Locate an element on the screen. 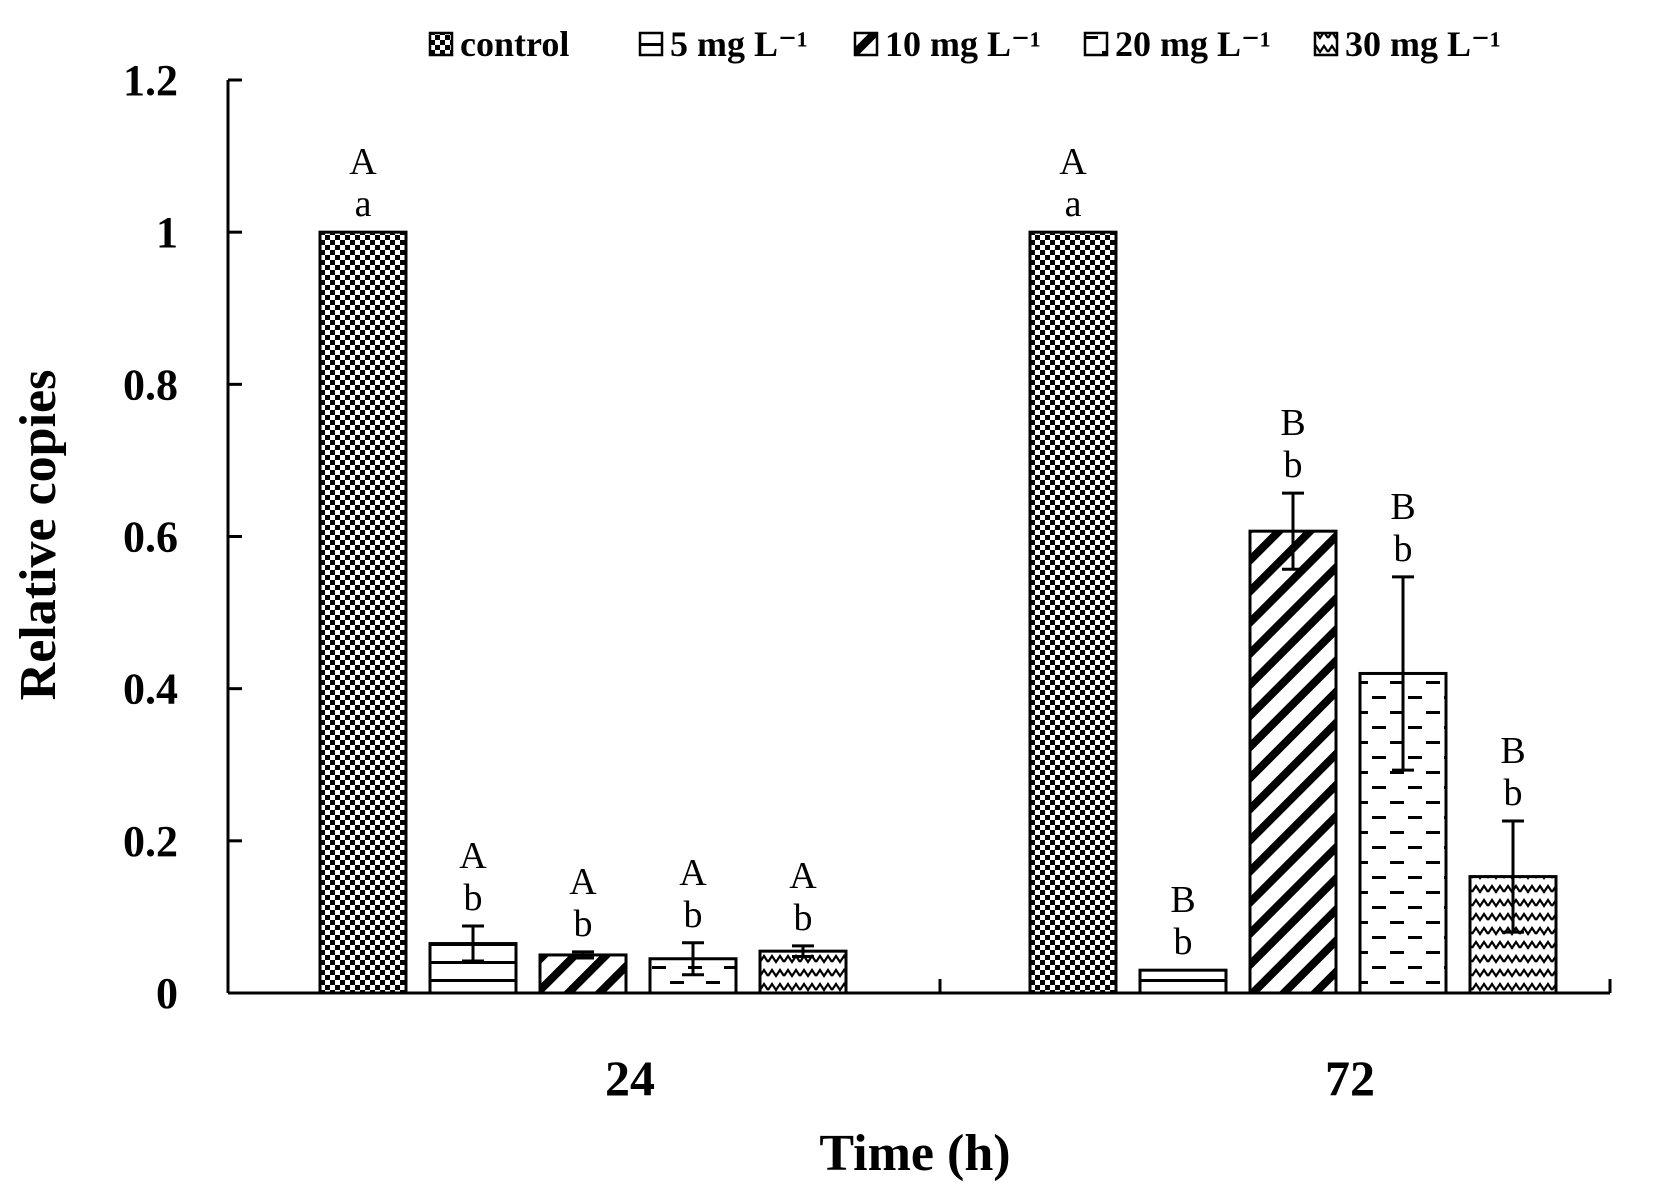 This screenshot has height=1195, width=1668. legend-label: 5 mg L⁻¹ is located at coordinates (739, 44).